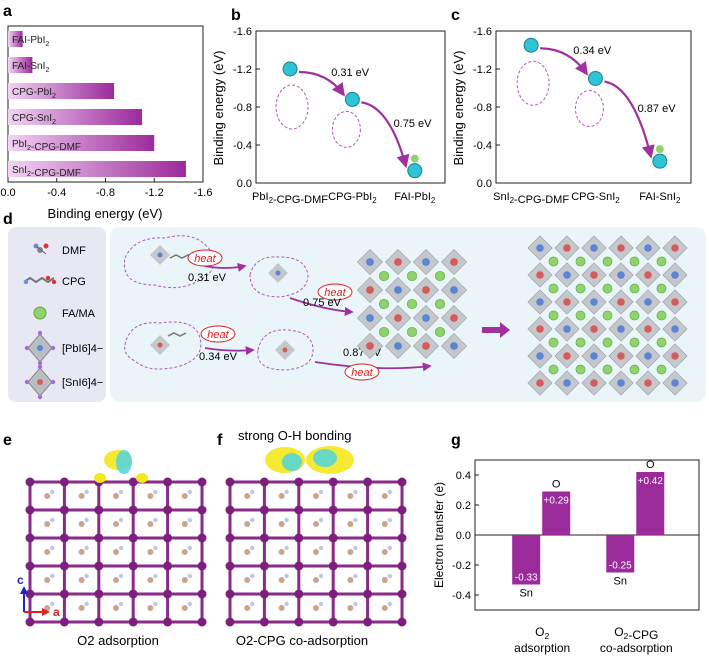 The width and height of the screenshot is (709, 671). What do you see at coordinates (205, 258) in the screenshot?
I see `heat-badge-1: heat` at bounding box center [205, 258].